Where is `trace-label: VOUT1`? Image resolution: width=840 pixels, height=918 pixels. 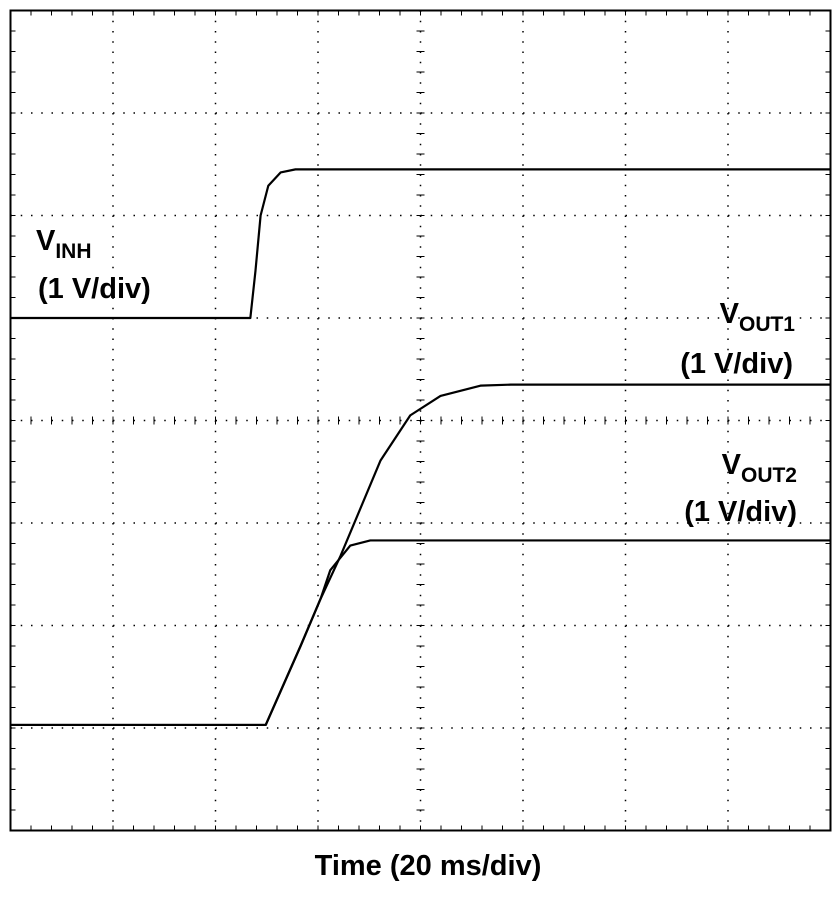
trace-label: VOUT1 is located at coordinates (758, 317).